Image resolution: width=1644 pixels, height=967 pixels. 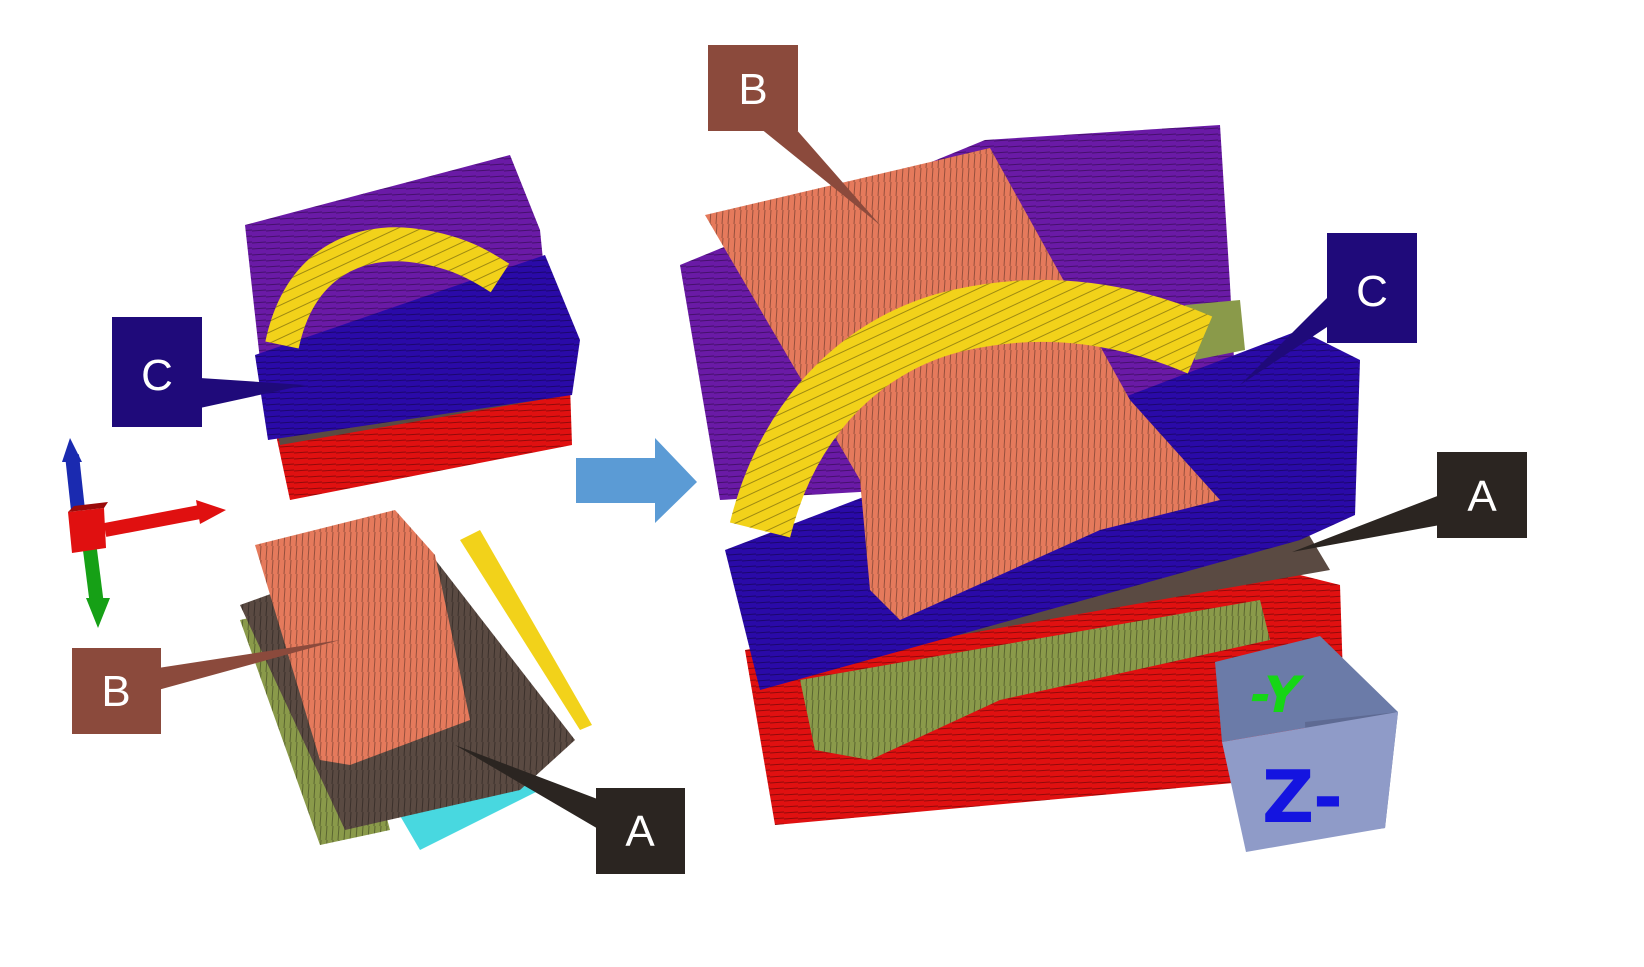 What do you see at coordinates (1482, 496) in the screenshot?
I see `callout-right-a-label: A` at bounding box center [1482, 496].